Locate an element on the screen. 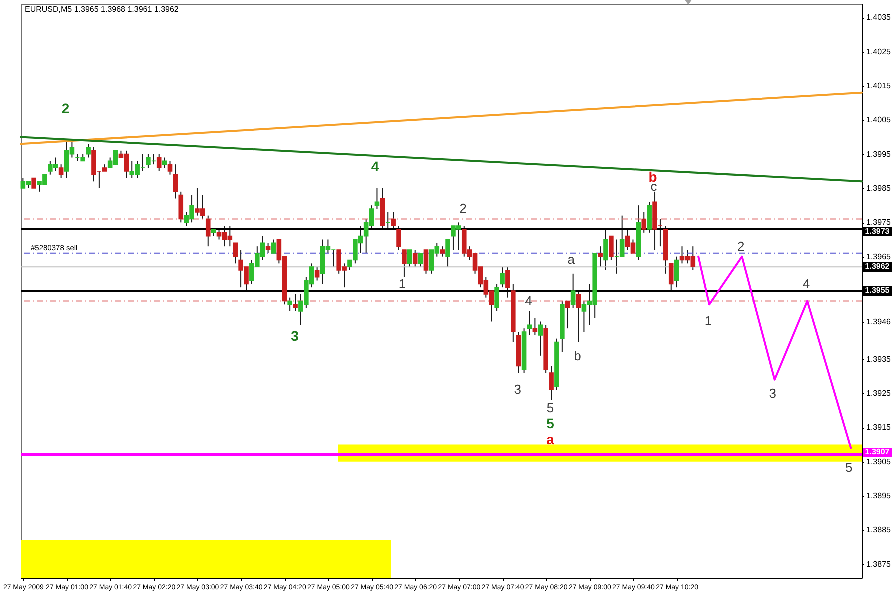 The height and width of the screenshot is (593, 892). ref-line-label: 1.3973 is located at coordinates (877, 231).